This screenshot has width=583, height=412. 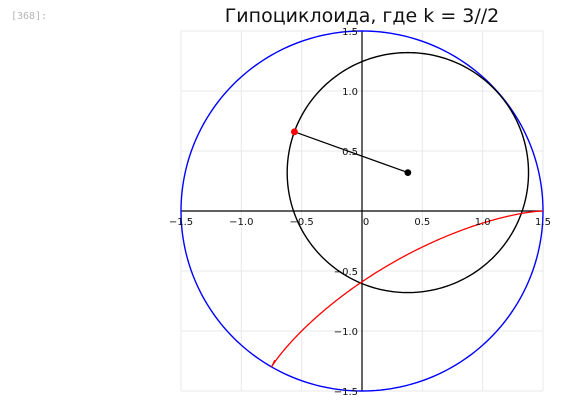 What do you see at coordinates (543, 222) in the screenshot?
I see `x-tick-label: 1.5` at bounding box center [543, 222].